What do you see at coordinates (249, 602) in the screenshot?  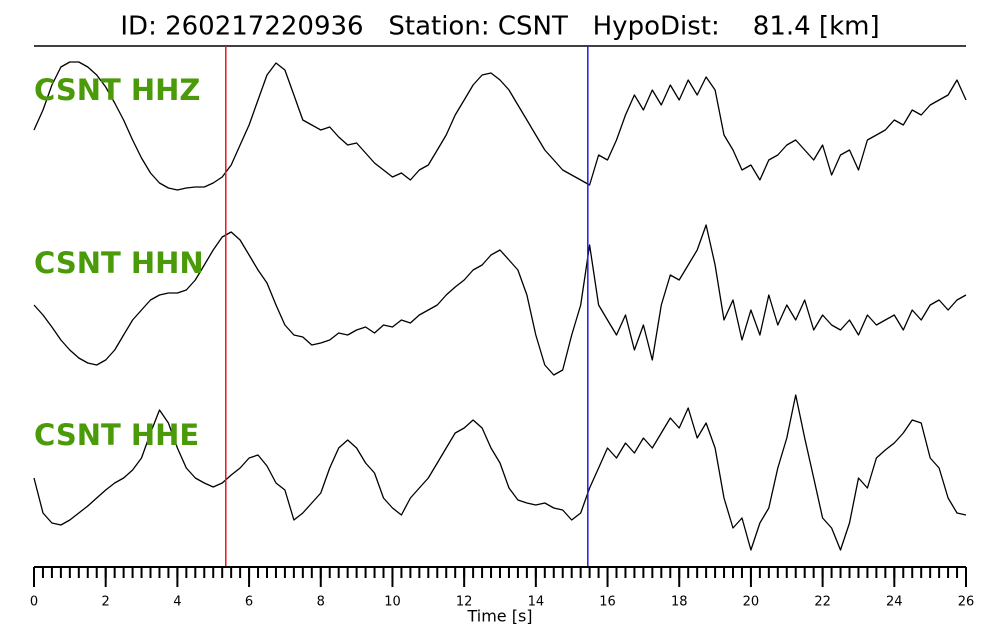 I see `x-tick-label: 6` at bounding box center [249, 602].